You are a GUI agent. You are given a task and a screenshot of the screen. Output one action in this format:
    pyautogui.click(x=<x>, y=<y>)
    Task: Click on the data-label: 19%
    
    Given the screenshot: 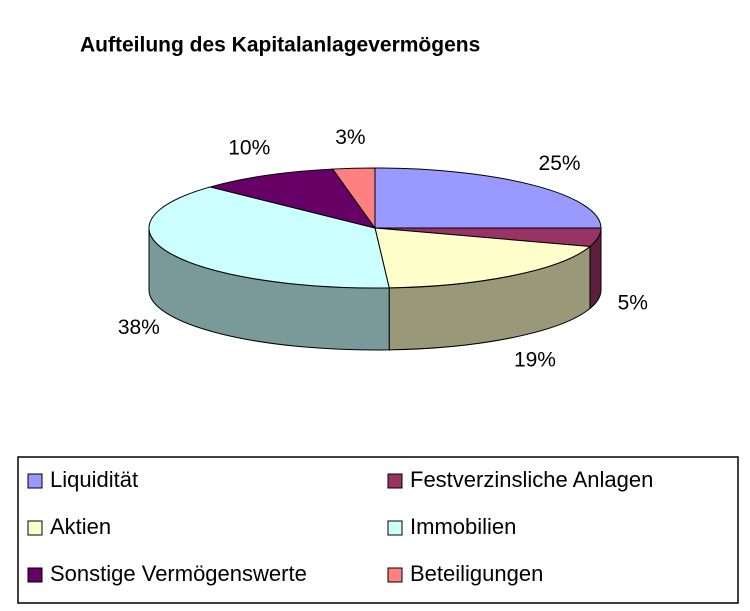 What is the action you would take?
    pyautogui.click(x=535, y=360)
    